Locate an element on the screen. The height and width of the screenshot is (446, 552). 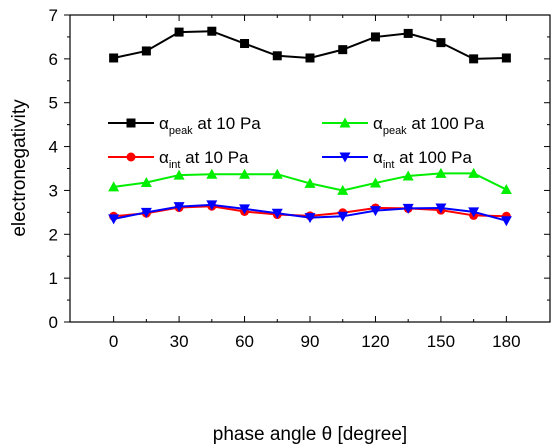
y-tick-label: 6 is located at coordinates (53, 59).